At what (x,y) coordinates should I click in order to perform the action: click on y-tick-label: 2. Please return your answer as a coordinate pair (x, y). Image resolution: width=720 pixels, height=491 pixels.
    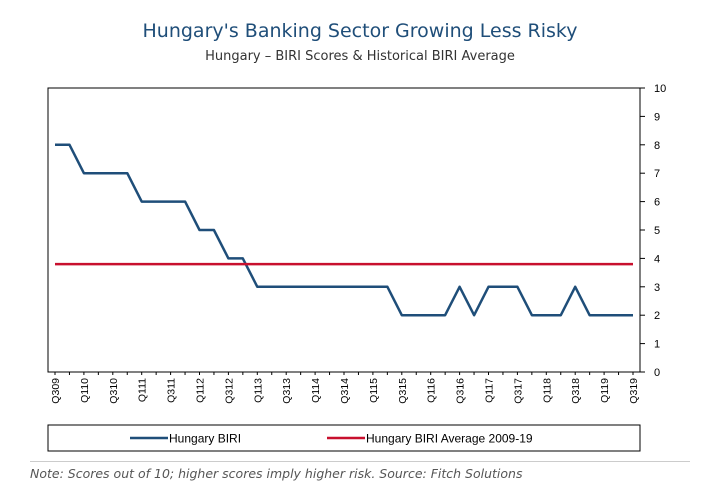
    Looking at the image, I should click on (657, 316).